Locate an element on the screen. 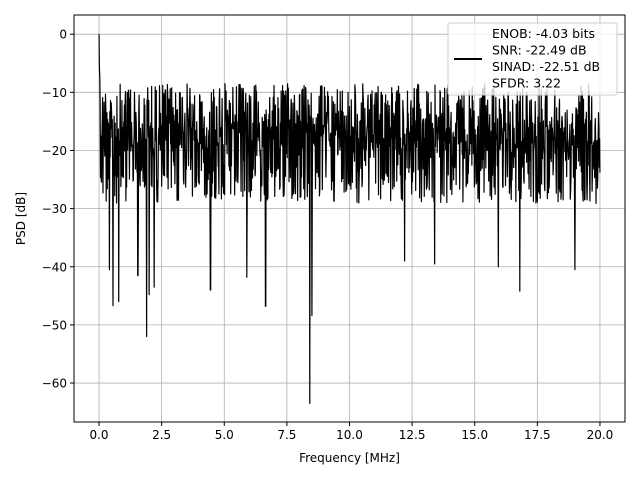 This screenshot has width=640, height=480. legend-entry: SNR: -22.49 dB is located at coordinates (539, 50).